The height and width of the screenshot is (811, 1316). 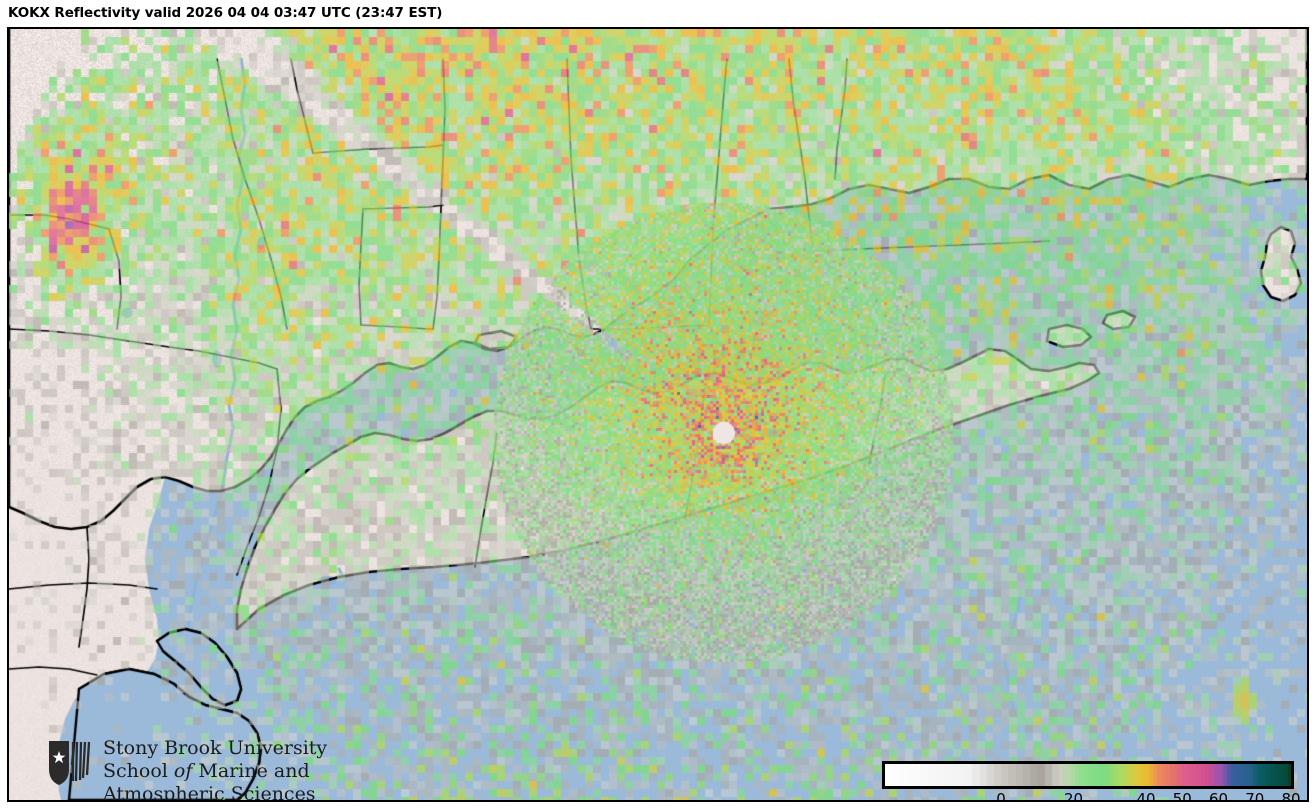 What do you see at coordinates (1255, 796) in the screenshot?
I see `colorbar-tick-70: 70` at bounding box center [1255, 796].